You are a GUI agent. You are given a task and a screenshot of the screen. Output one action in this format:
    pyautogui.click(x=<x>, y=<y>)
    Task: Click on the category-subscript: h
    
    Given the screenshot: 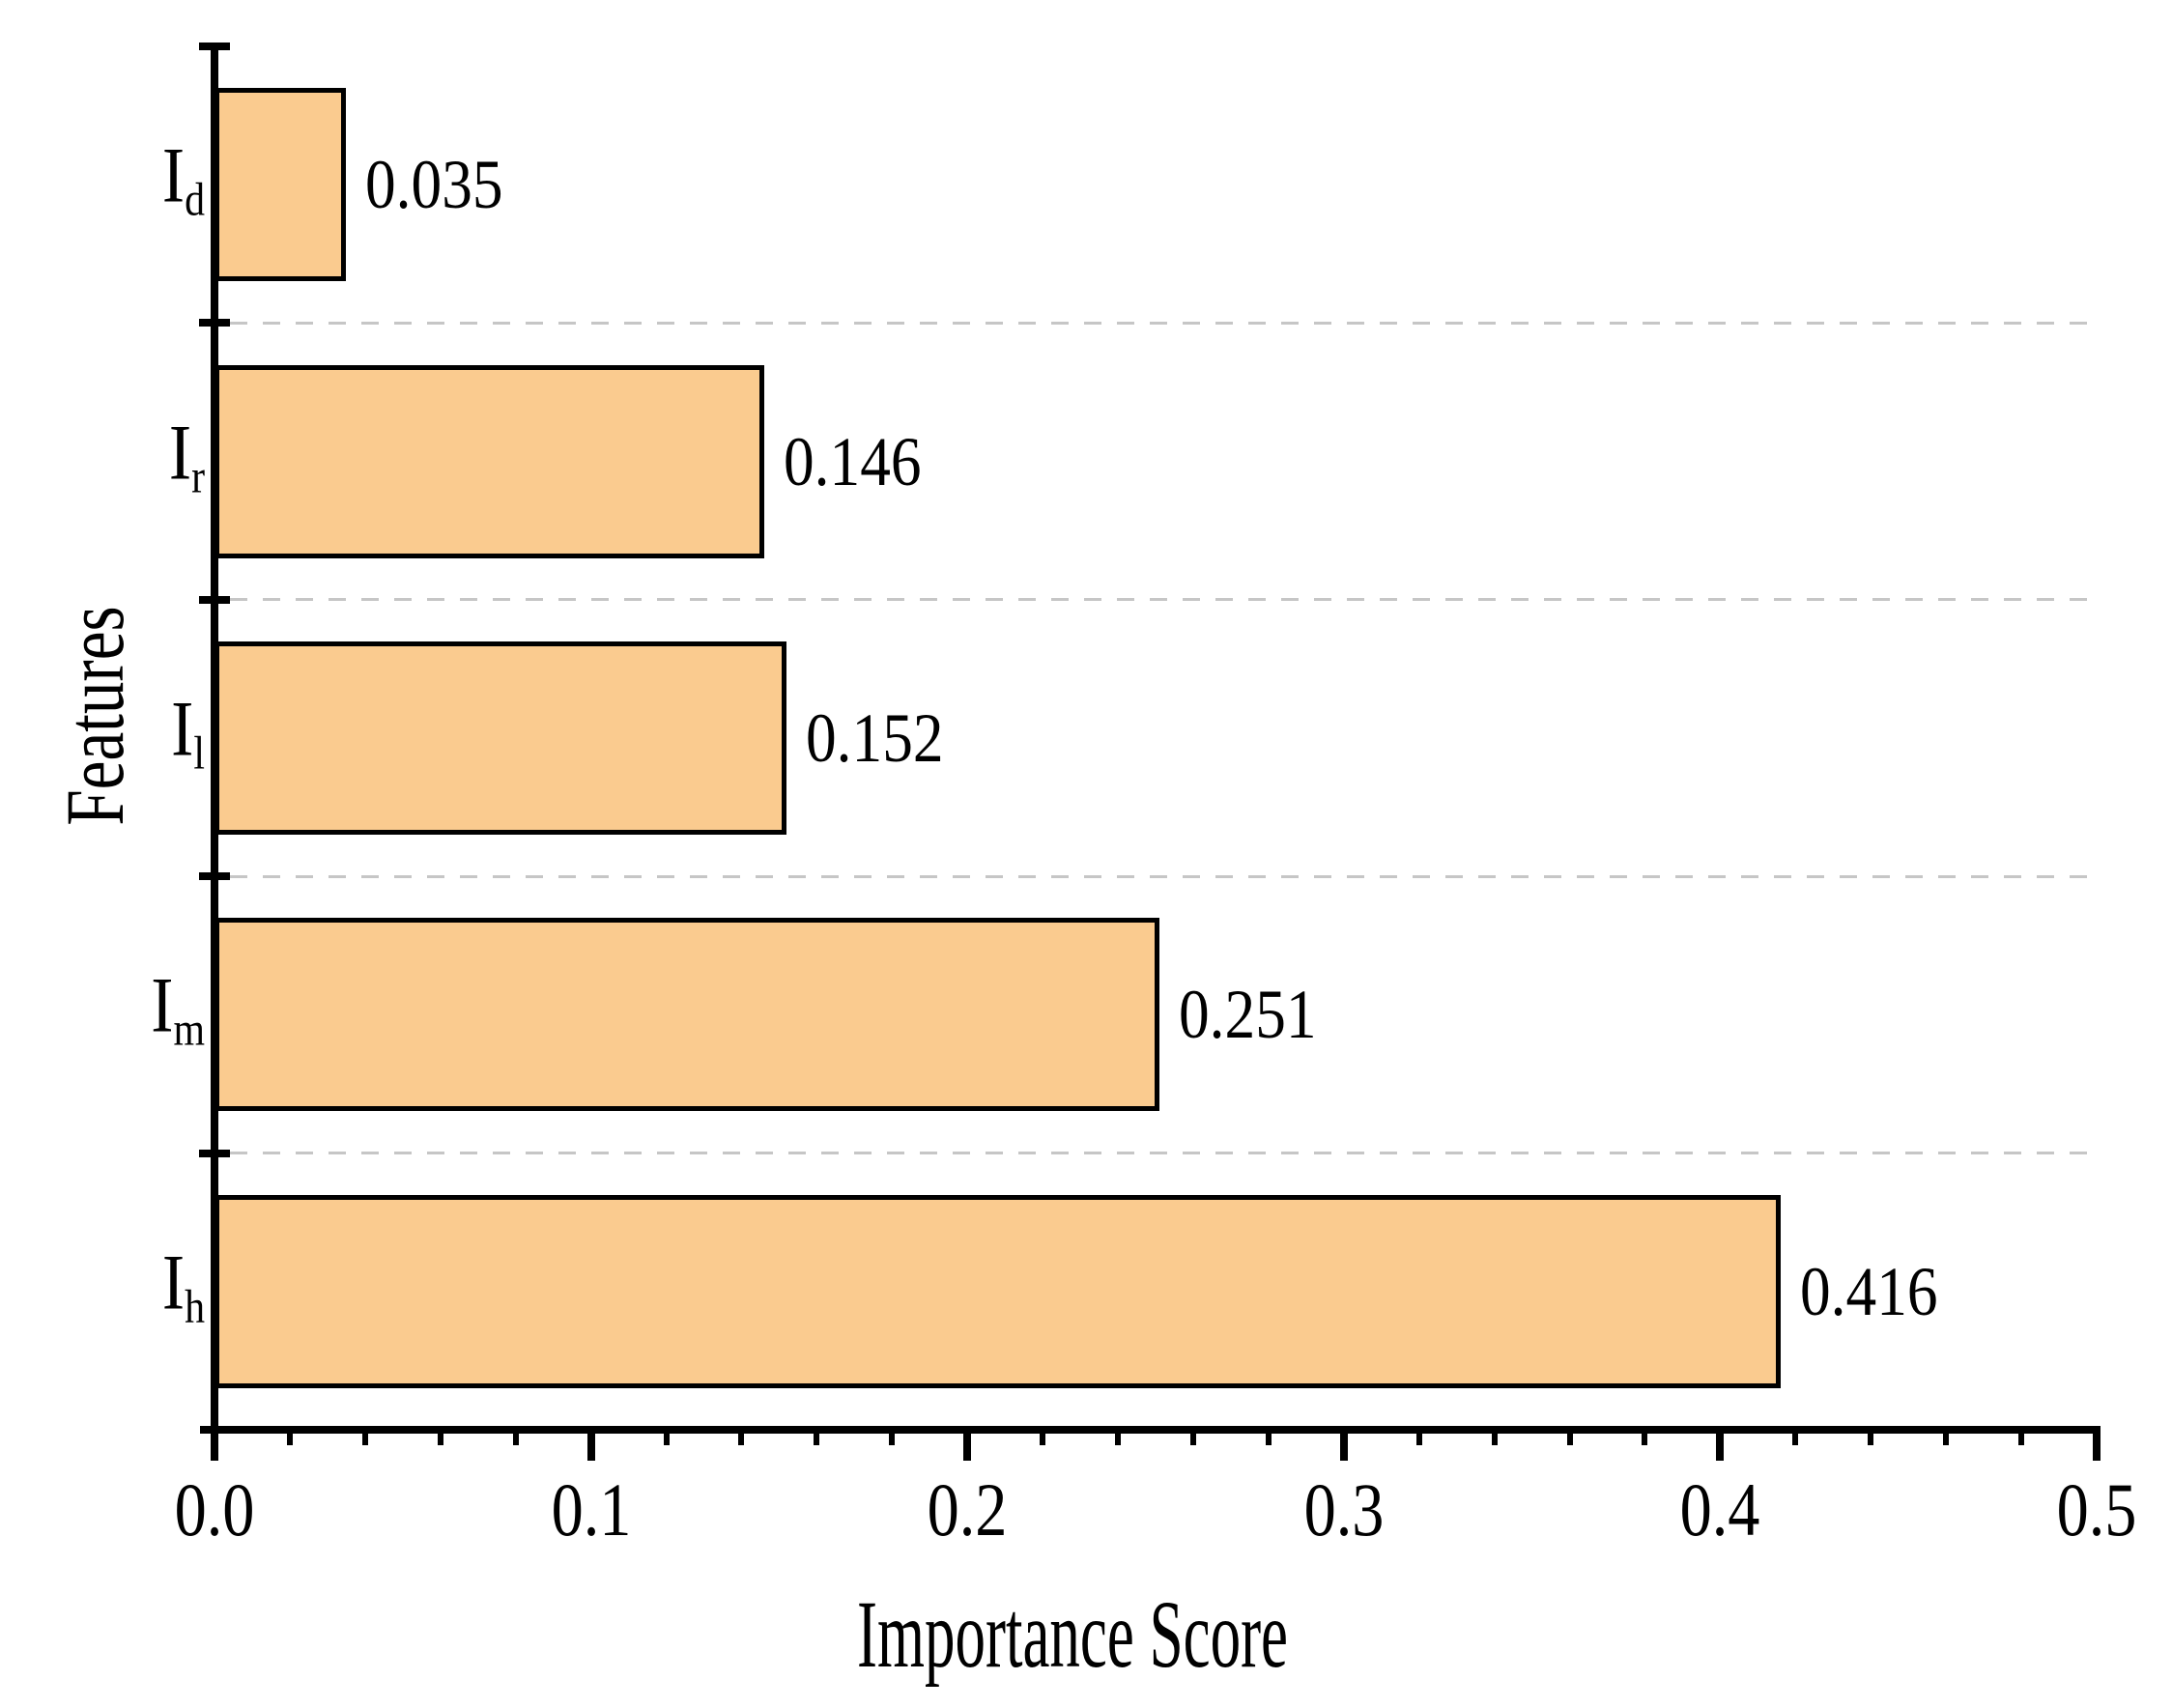 What is the action you would take?
    pyautogui.click(x=195, y=1306)
    